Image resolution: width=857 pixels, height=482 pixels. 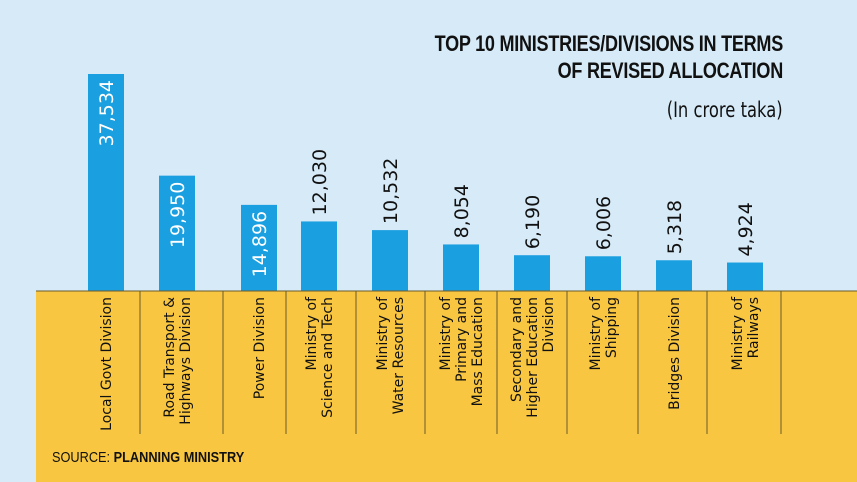 What do you see at coordinates (596, 333) in the screenshot?
I see `category-label-8-line-1: Ministry of` at bounding box center [596, 333].